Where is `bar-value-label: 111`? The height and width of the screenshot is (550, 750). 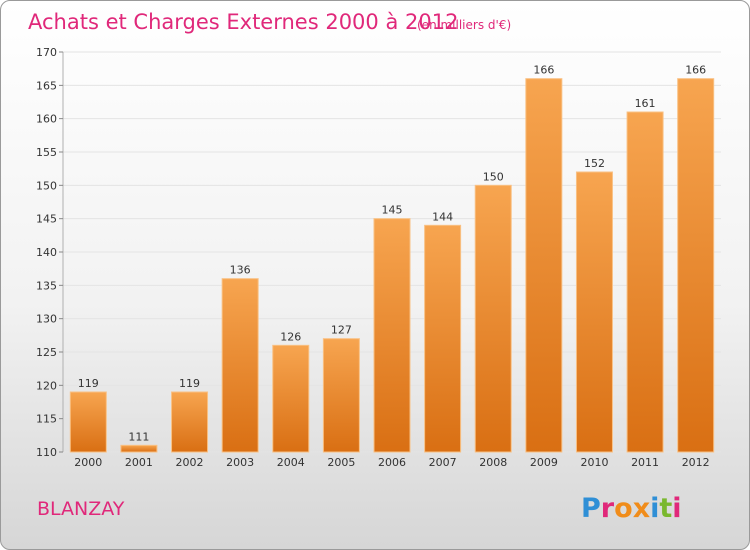 bar-value-label: 111 is located at coordinates (138, 436).